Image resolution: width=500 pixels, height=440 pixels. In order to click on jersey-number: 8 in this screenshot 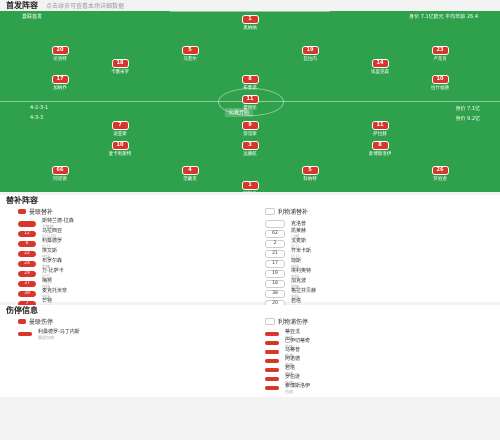, I will do `click(250, 79)`.